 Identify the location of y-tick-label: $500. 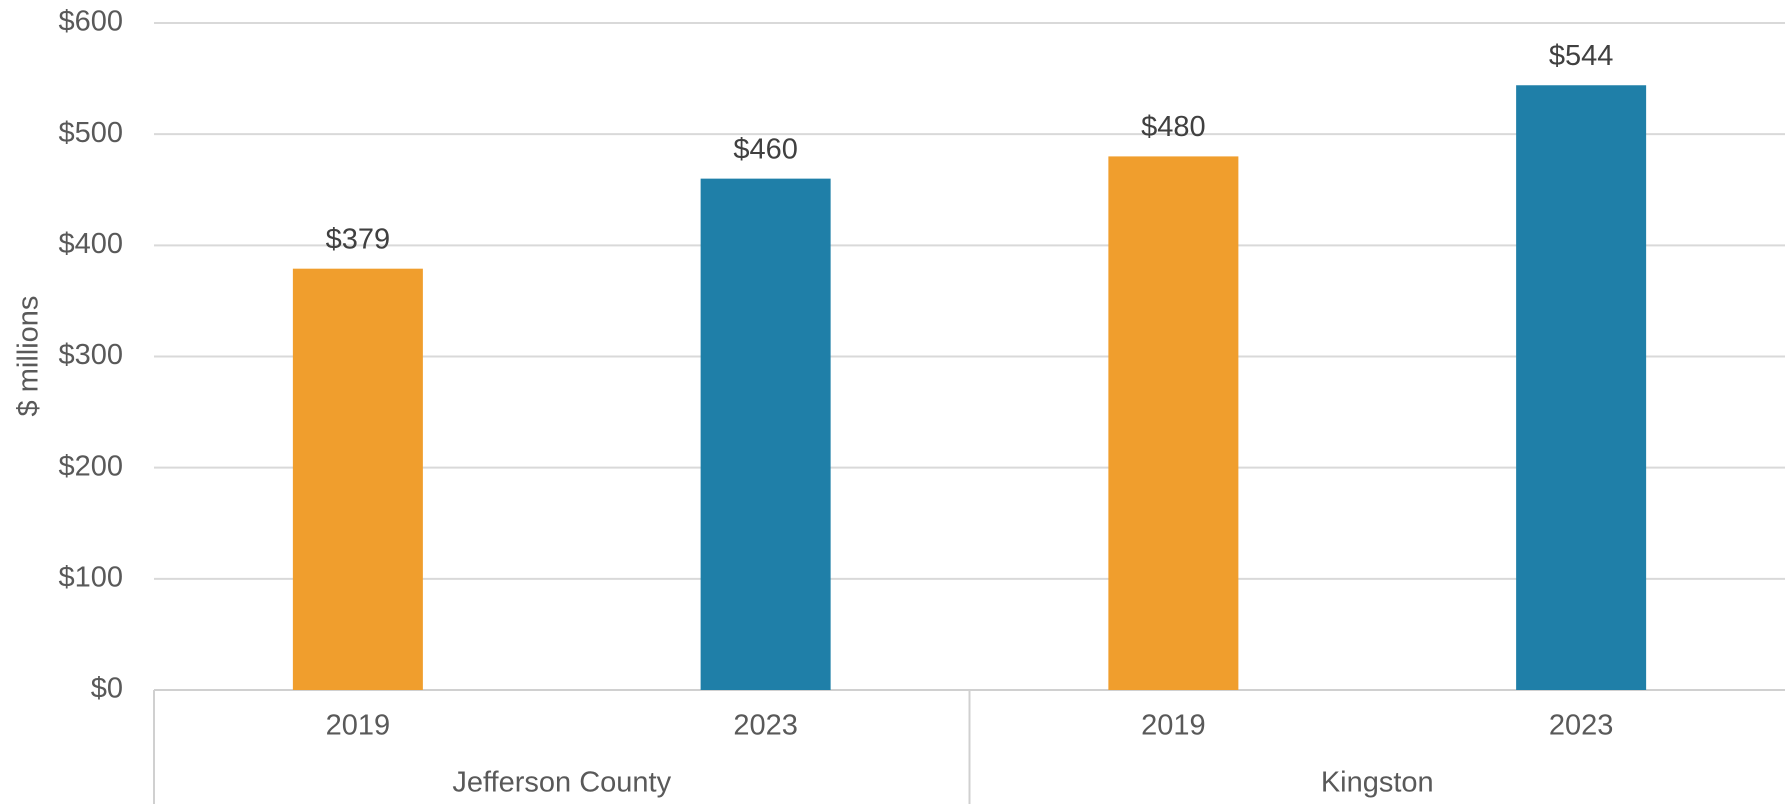
(90, 133).